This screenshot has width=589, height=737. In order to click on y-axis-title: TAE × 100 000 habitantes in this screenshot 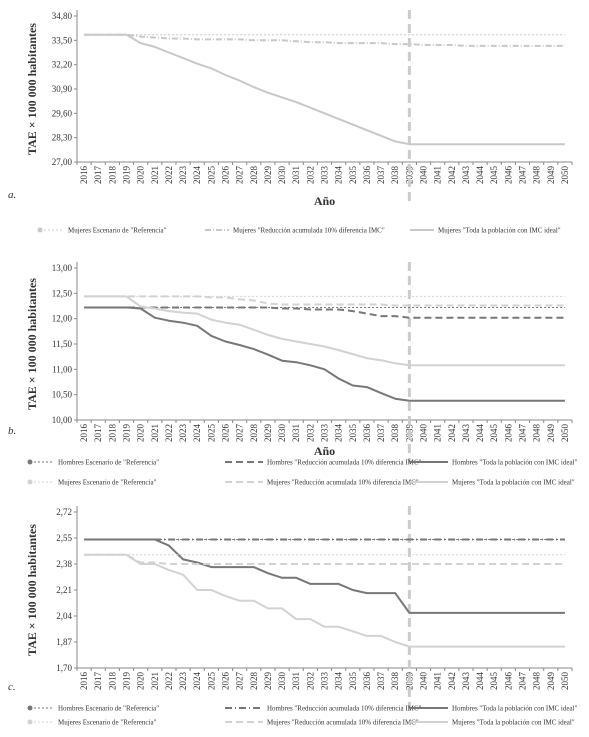, I will do `click(32, 344)`.